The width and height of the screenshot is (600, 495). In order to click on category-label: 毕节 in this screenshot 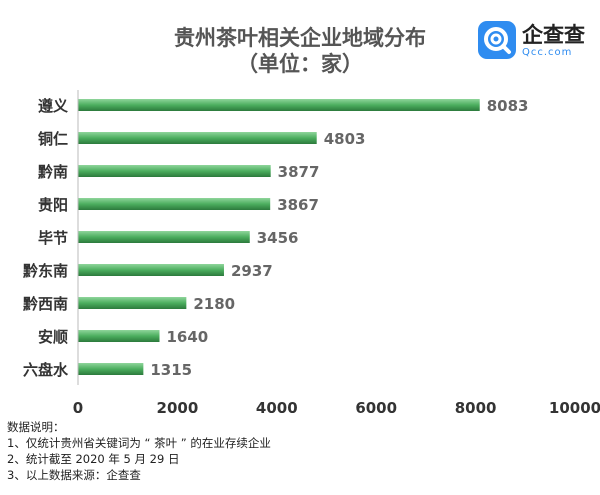, I will do `click(53, 238)`.